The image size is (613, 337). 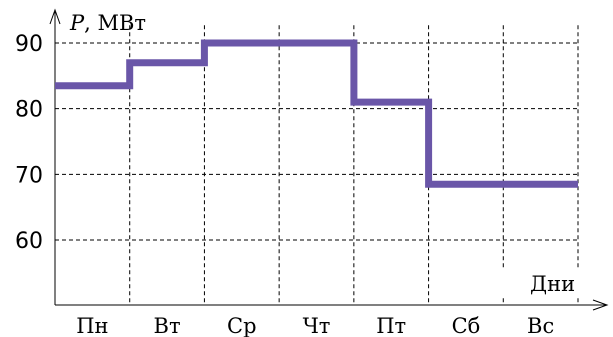 What do you see at coordinates (466, 325) in the screenshot?
I see `x-tick-label: Сб` at bounding box center [466, 325].